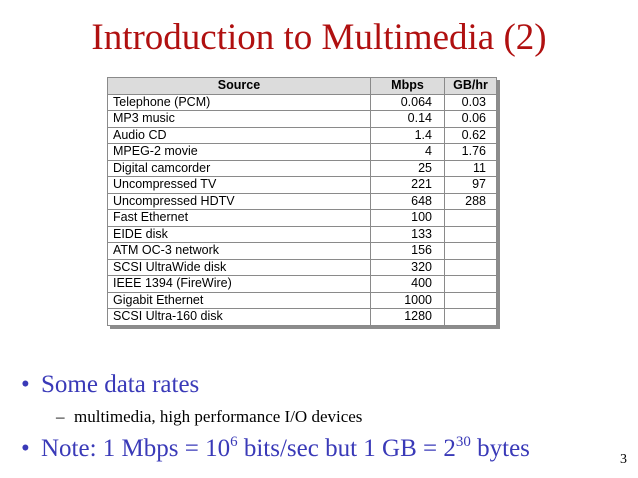  What do you see at coordinates (623, 459) in the screenshot?
I see `page-number: 3` at bounding box center [623, 459].